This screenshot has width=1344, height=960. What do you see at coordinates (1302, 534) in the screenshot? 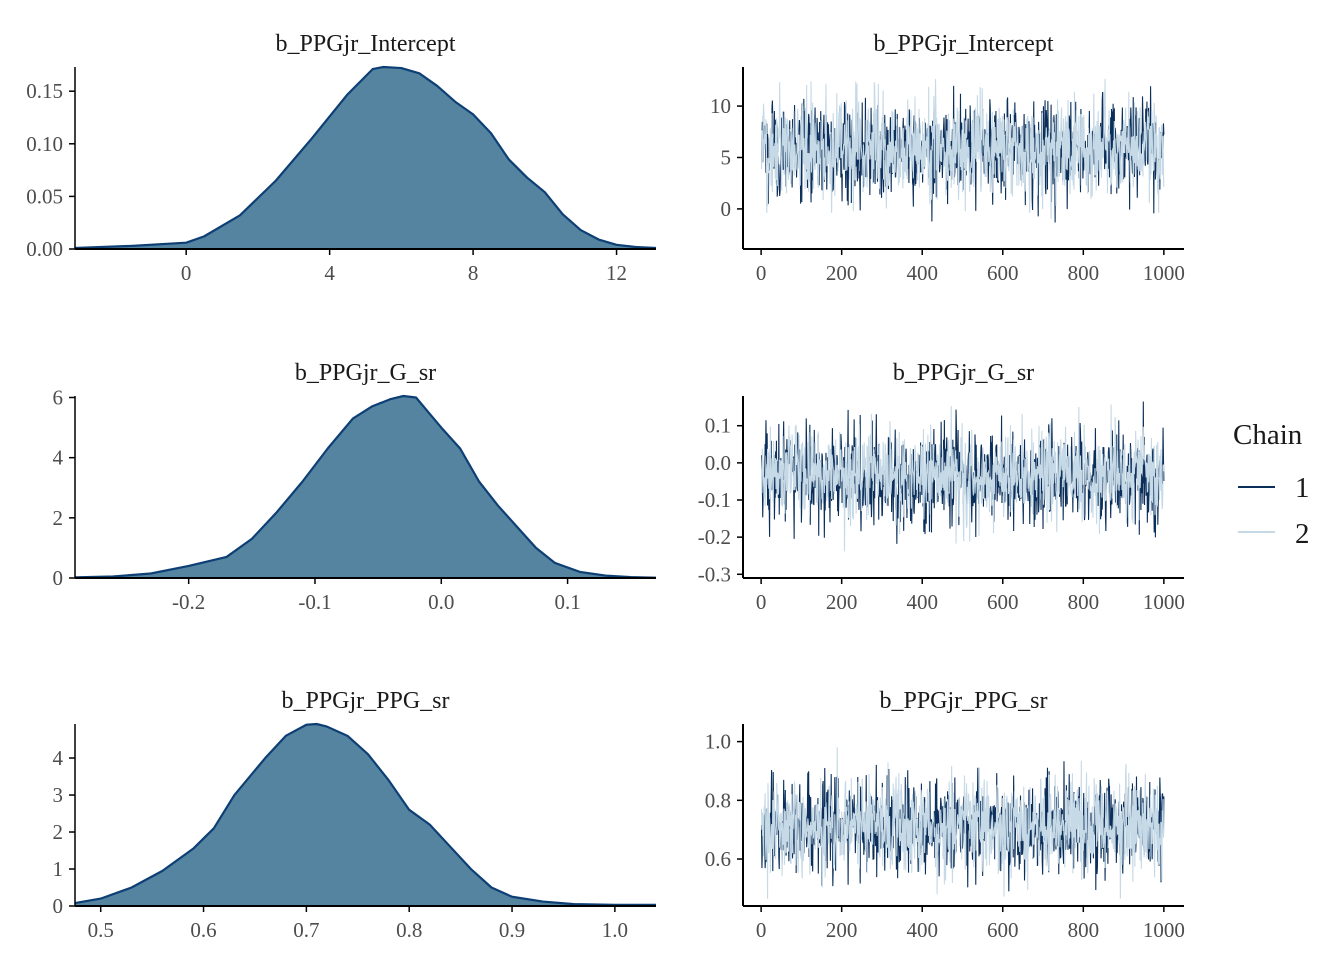
I see `legend-label-chain-2: 2` at bounding box center [1302, 534].